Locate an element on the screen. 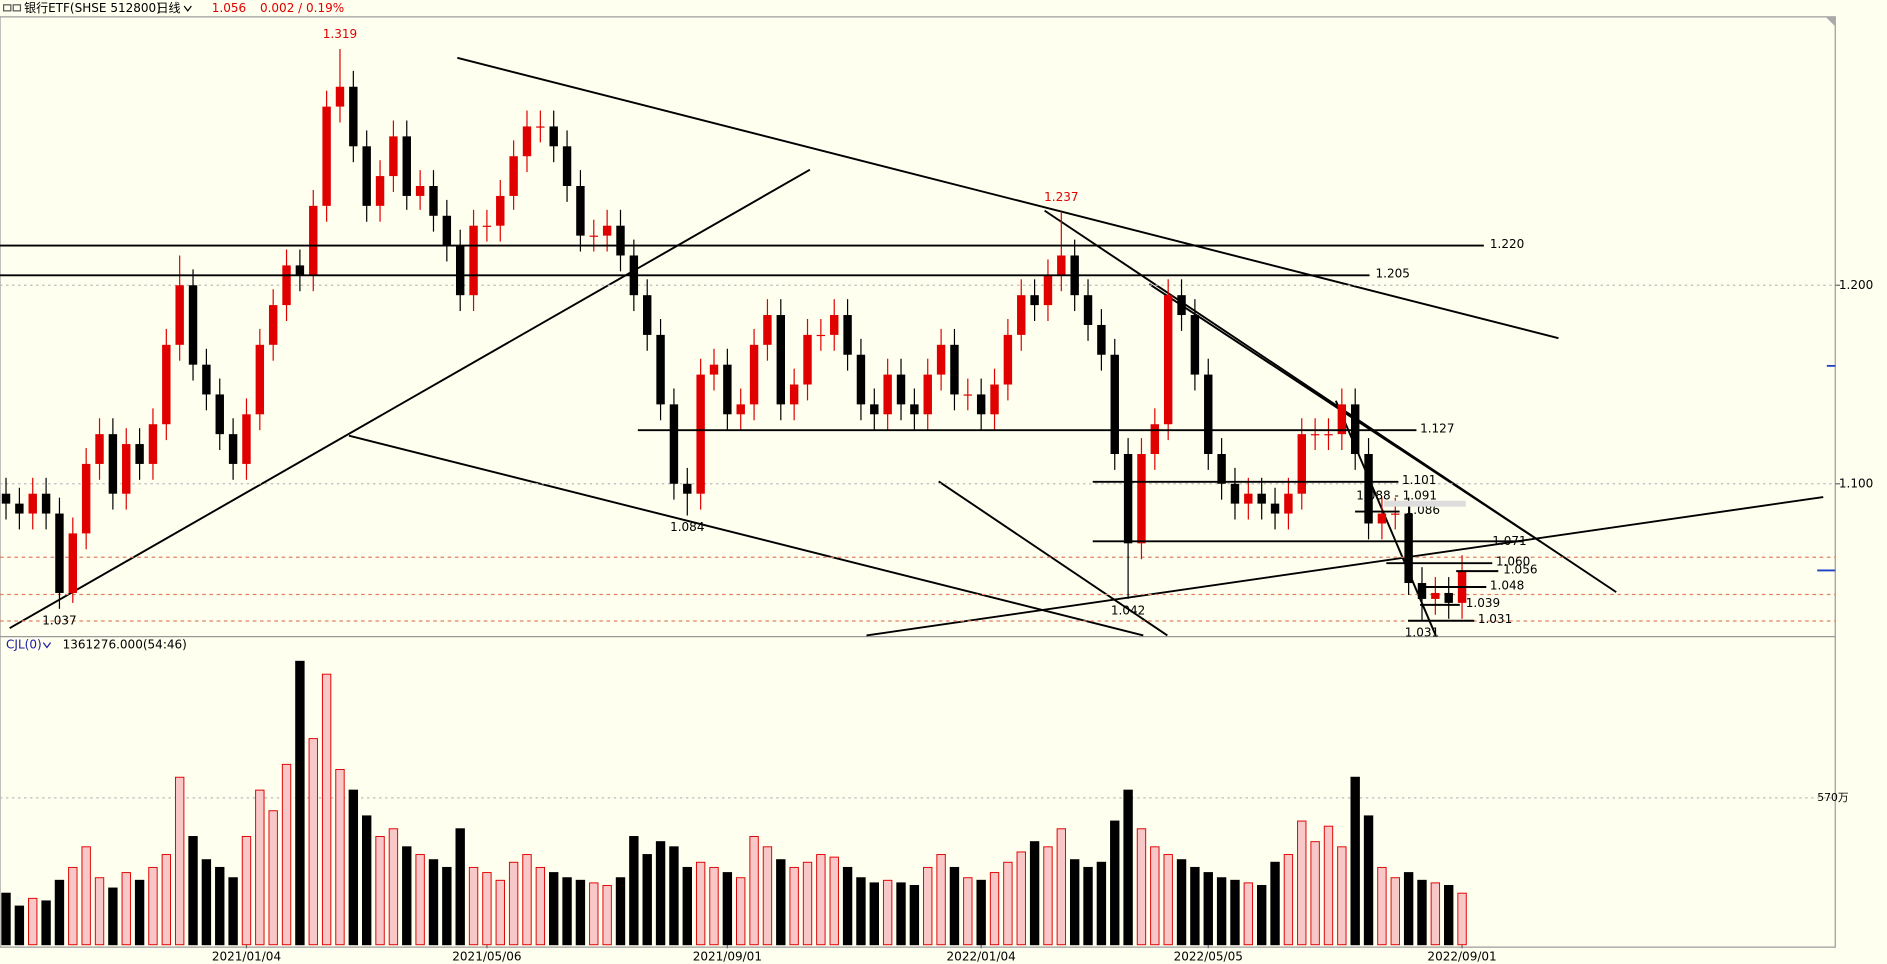 This screenshot has width=1887, height=964. icon is located at coordinates (17, 8).